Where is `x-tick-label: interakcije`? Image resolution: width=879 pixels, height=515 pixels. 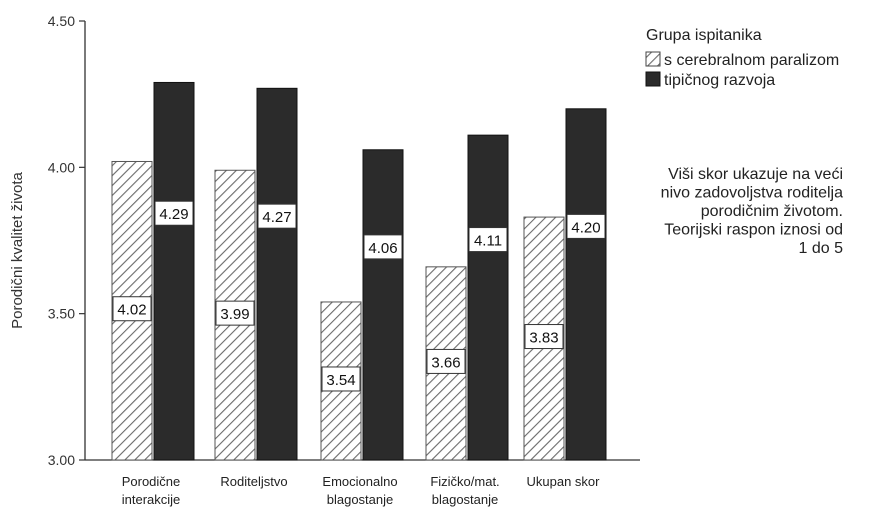
x-tick-label: interakcije is located at coordinates (151, 499).